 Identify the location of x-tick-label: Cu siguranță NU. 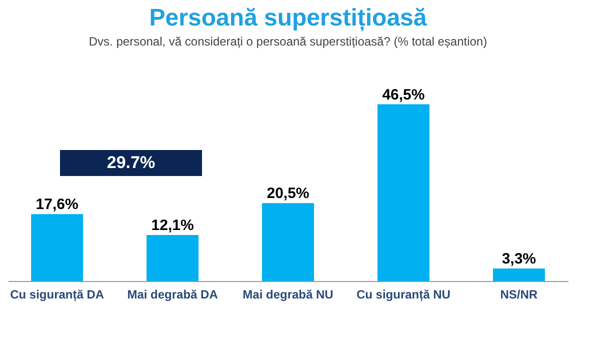
(403, 295).